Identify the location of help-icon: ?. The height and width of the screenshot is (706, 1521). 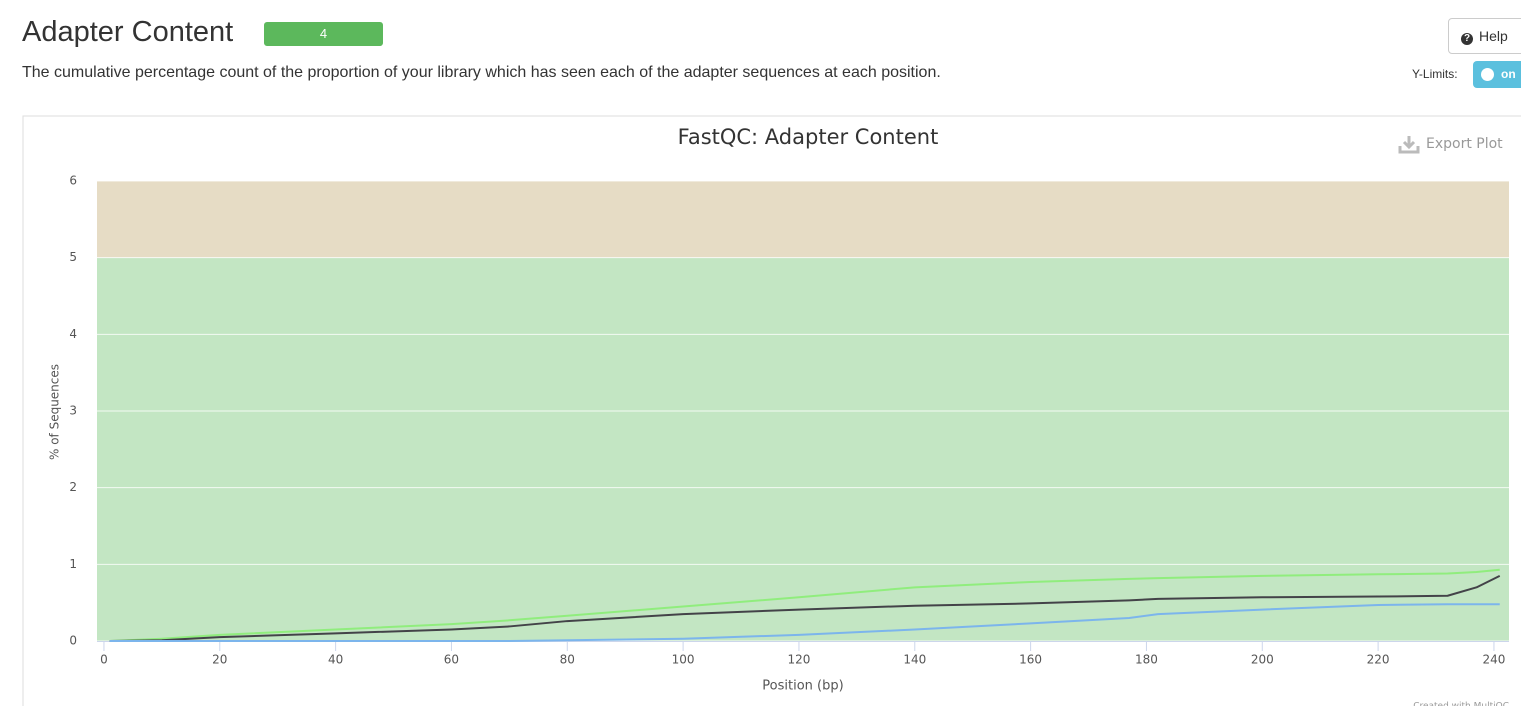
(1467, 39).